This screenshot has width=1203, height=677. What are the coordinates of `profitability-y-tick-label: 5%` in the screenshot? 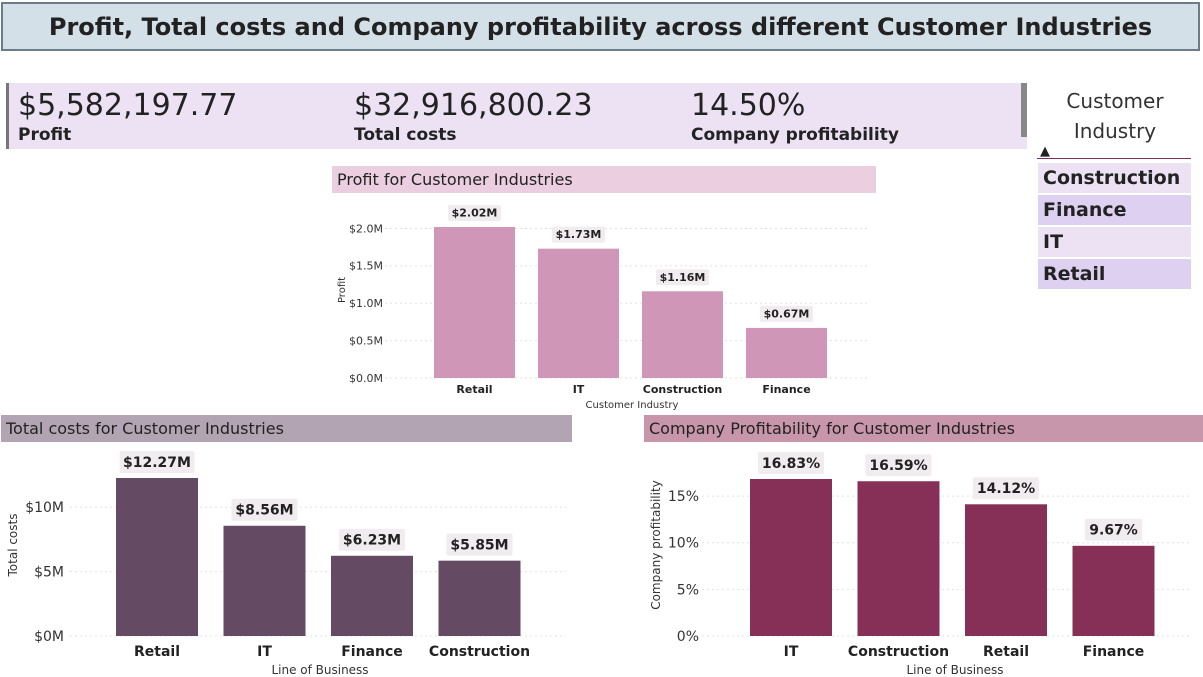 It's located at (688, 590).